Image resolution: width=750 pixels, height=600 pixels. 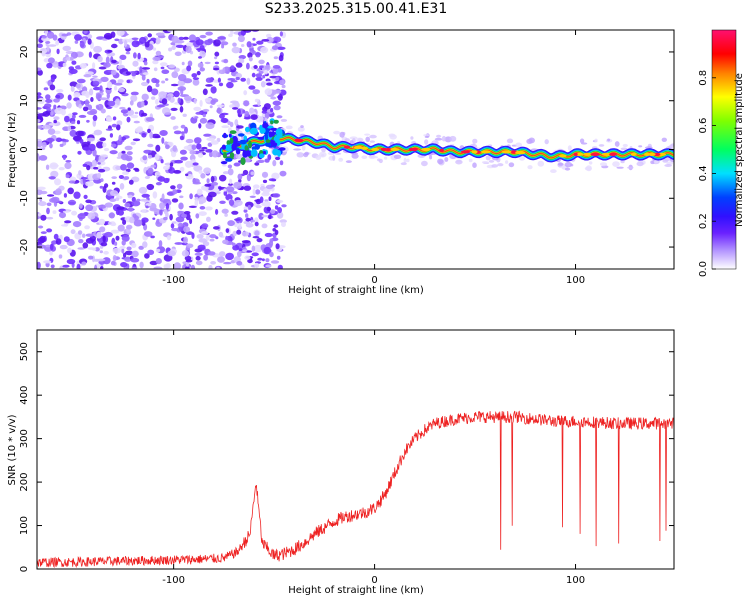 I want to click on snr-x-axis-label: Height of straight line (km), so click(x=356, y=590).